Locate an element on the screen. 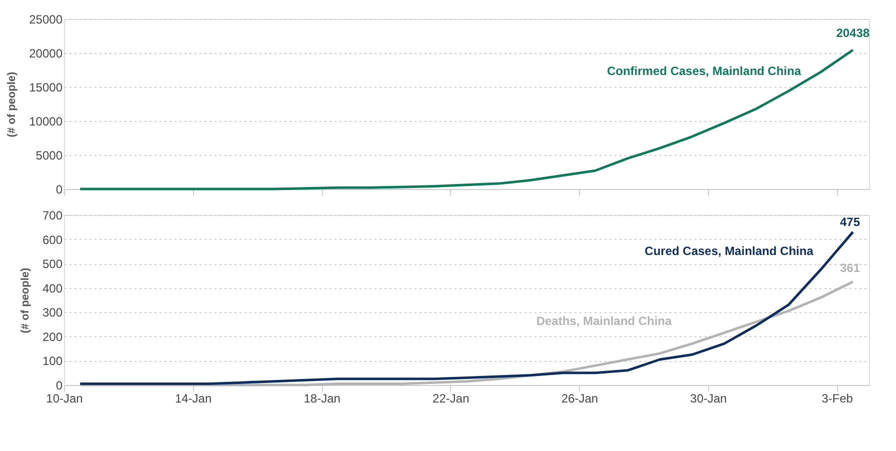  y-tick-label: 300 is located at coordinates (52, 313).